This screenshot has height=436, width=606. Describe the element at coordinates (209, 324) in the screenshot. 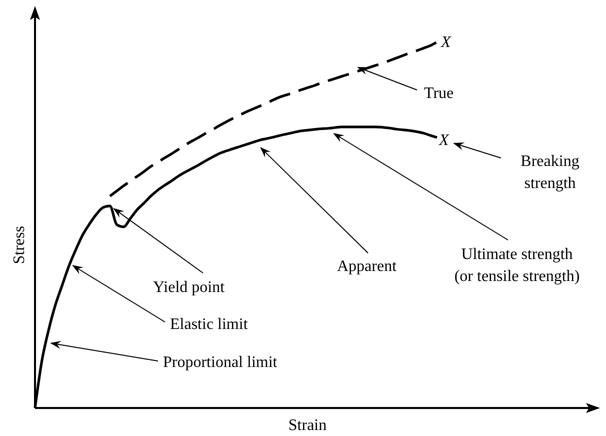

I see `annotation: Elastic limit` at that location.